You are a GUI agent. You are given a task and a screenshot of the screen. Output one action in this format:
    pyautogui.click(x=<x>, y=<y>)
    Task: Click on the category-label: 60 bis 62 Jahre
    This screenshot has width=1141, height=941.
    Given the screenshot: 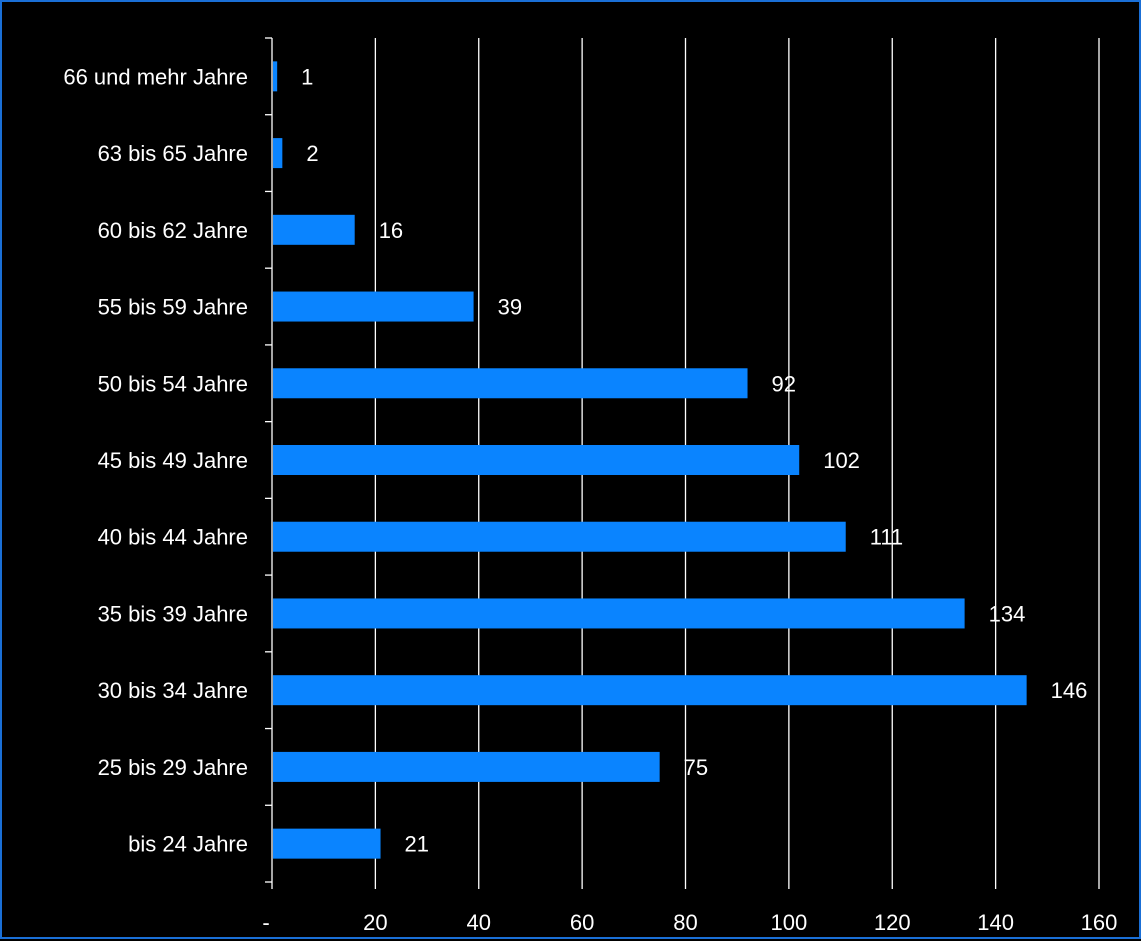 What is the action you would take?
    pyautogui.click(x=173, y=230)
    